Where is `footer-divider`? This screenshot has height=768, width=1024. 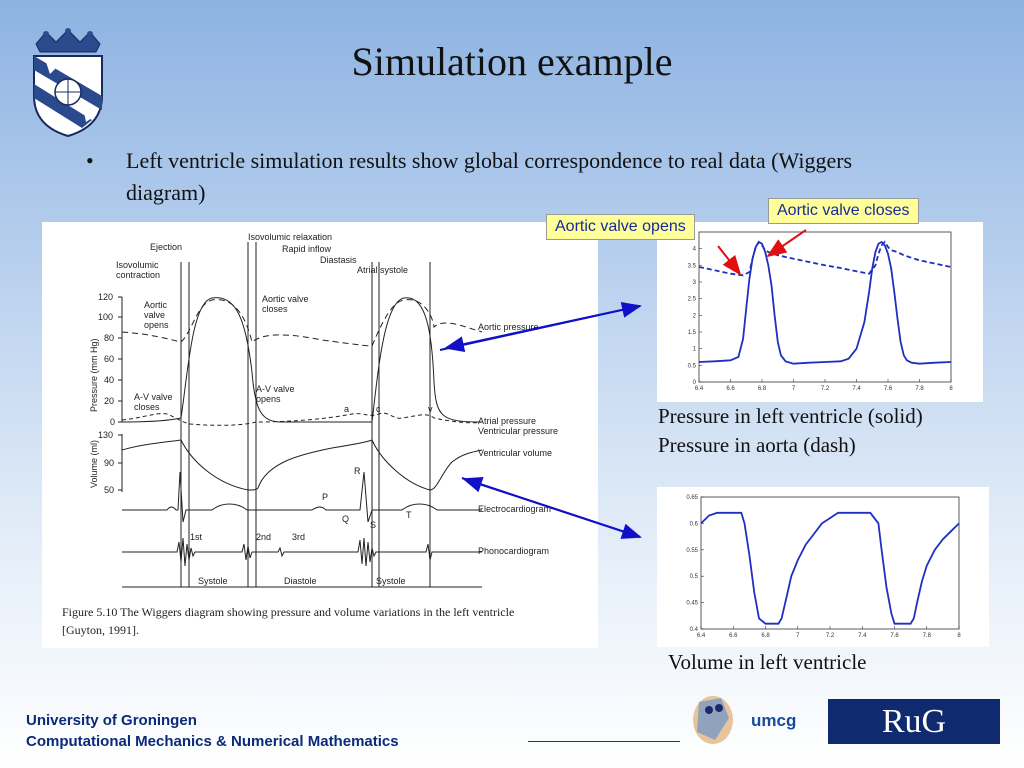 footer-divider is located at coordinates (604, 741).